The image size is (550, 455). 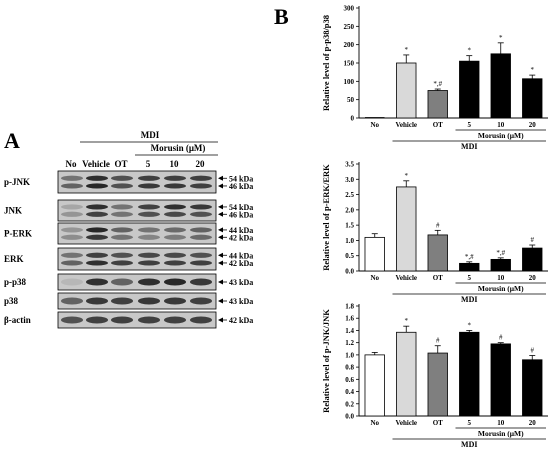 I want to click on y-tick-label: 3.5, so click(x=349, y=165).